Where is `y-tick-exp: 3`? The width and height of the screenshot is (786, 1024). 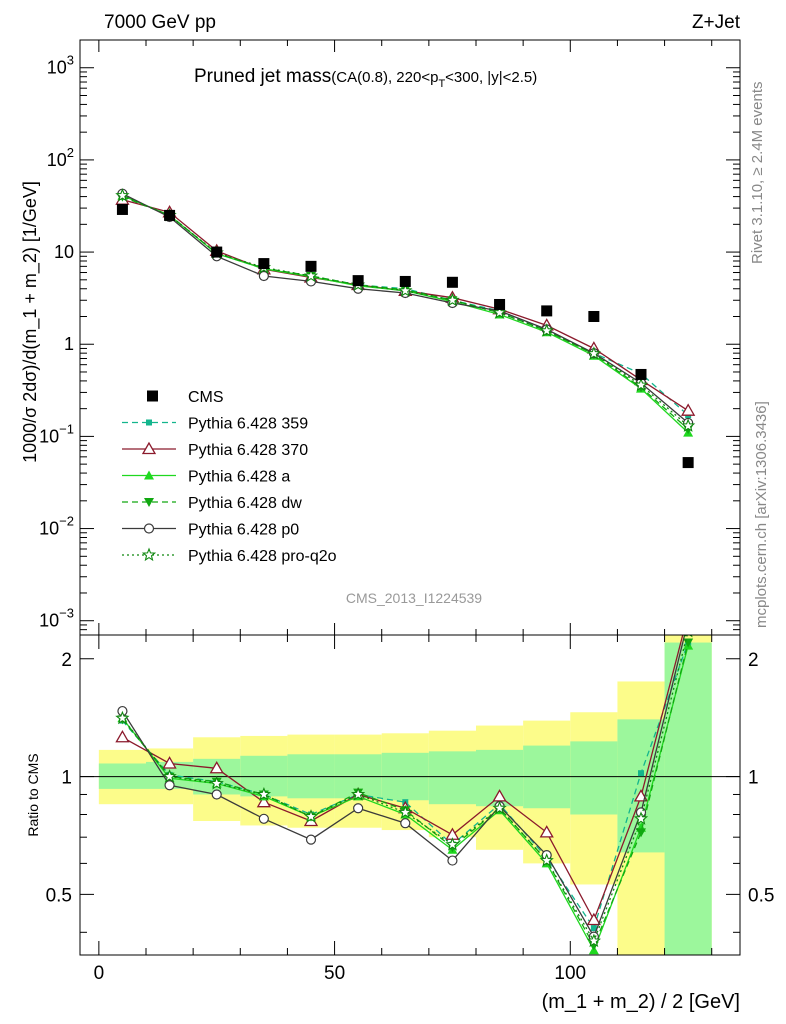
y-tick-exp: 3 is located at coordinates (70, 60).